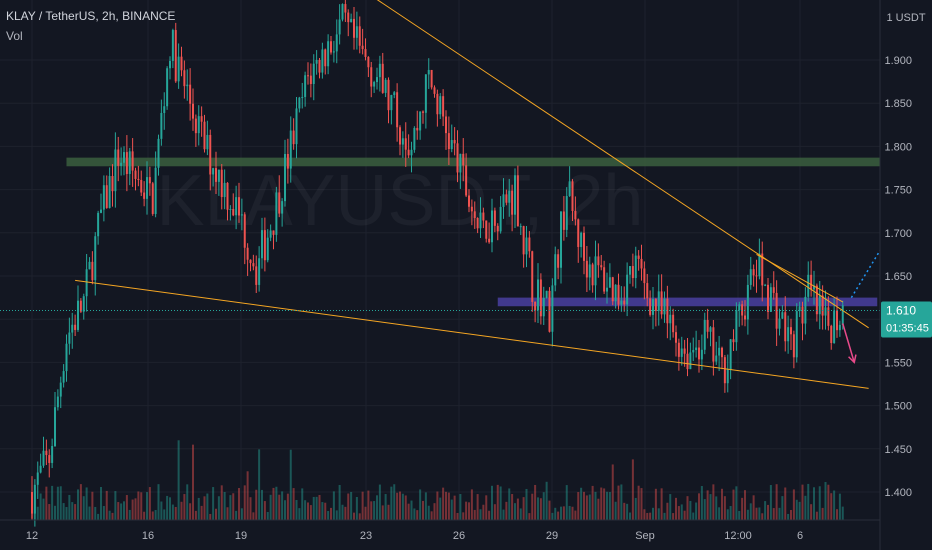 The image size is (932, 550). Describe the element at coordinates (898, 191) in the screenshot. I see `price-tick-label: 1.750` at that location.